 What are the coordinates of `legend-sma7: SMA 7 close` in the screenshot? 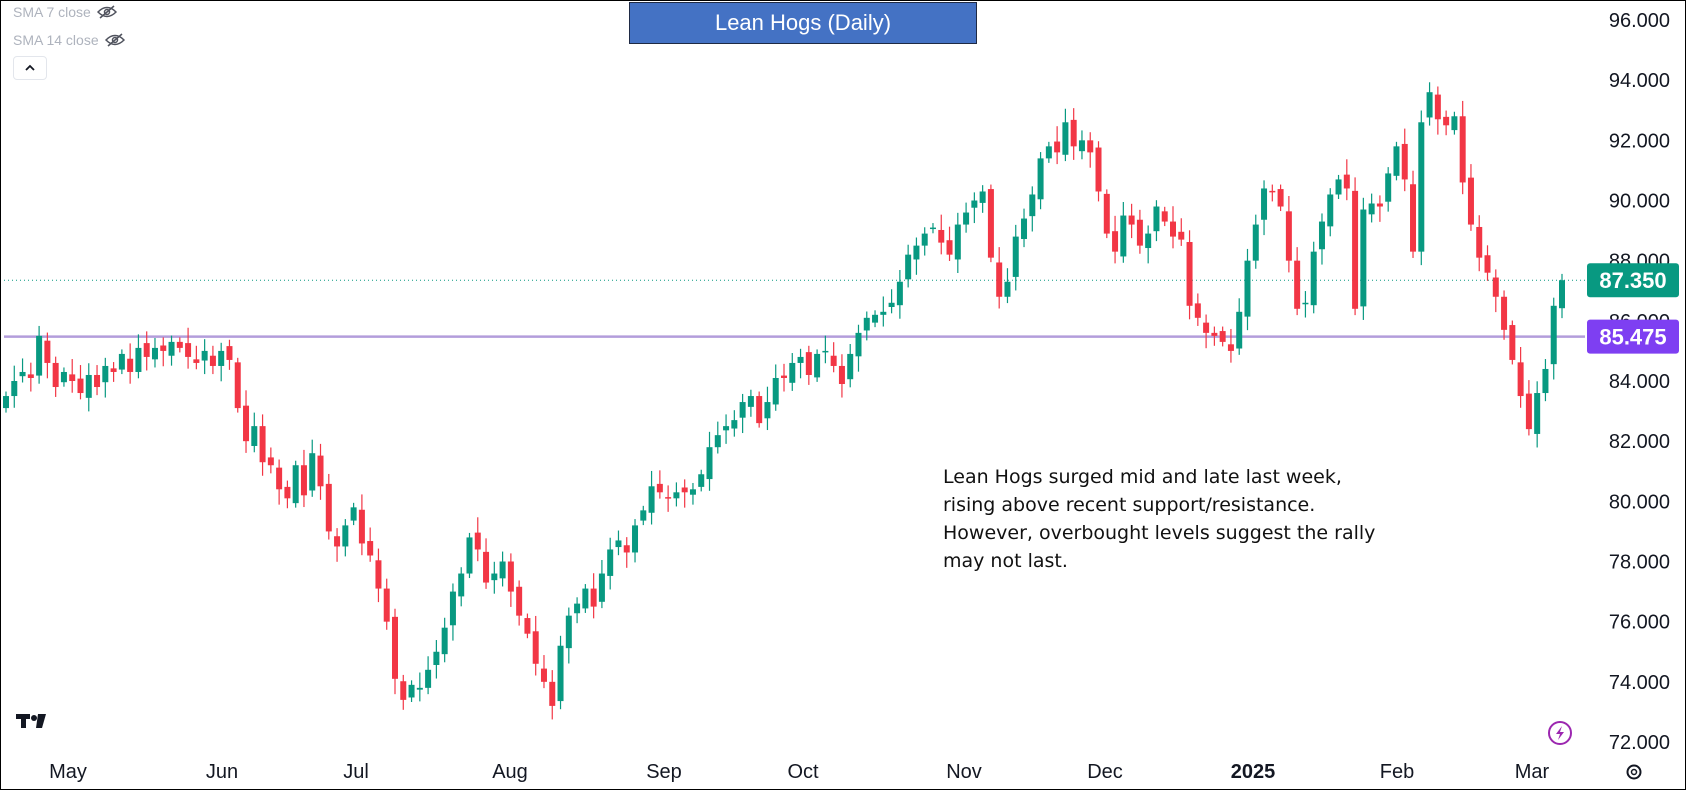 It's located at (65, 12).